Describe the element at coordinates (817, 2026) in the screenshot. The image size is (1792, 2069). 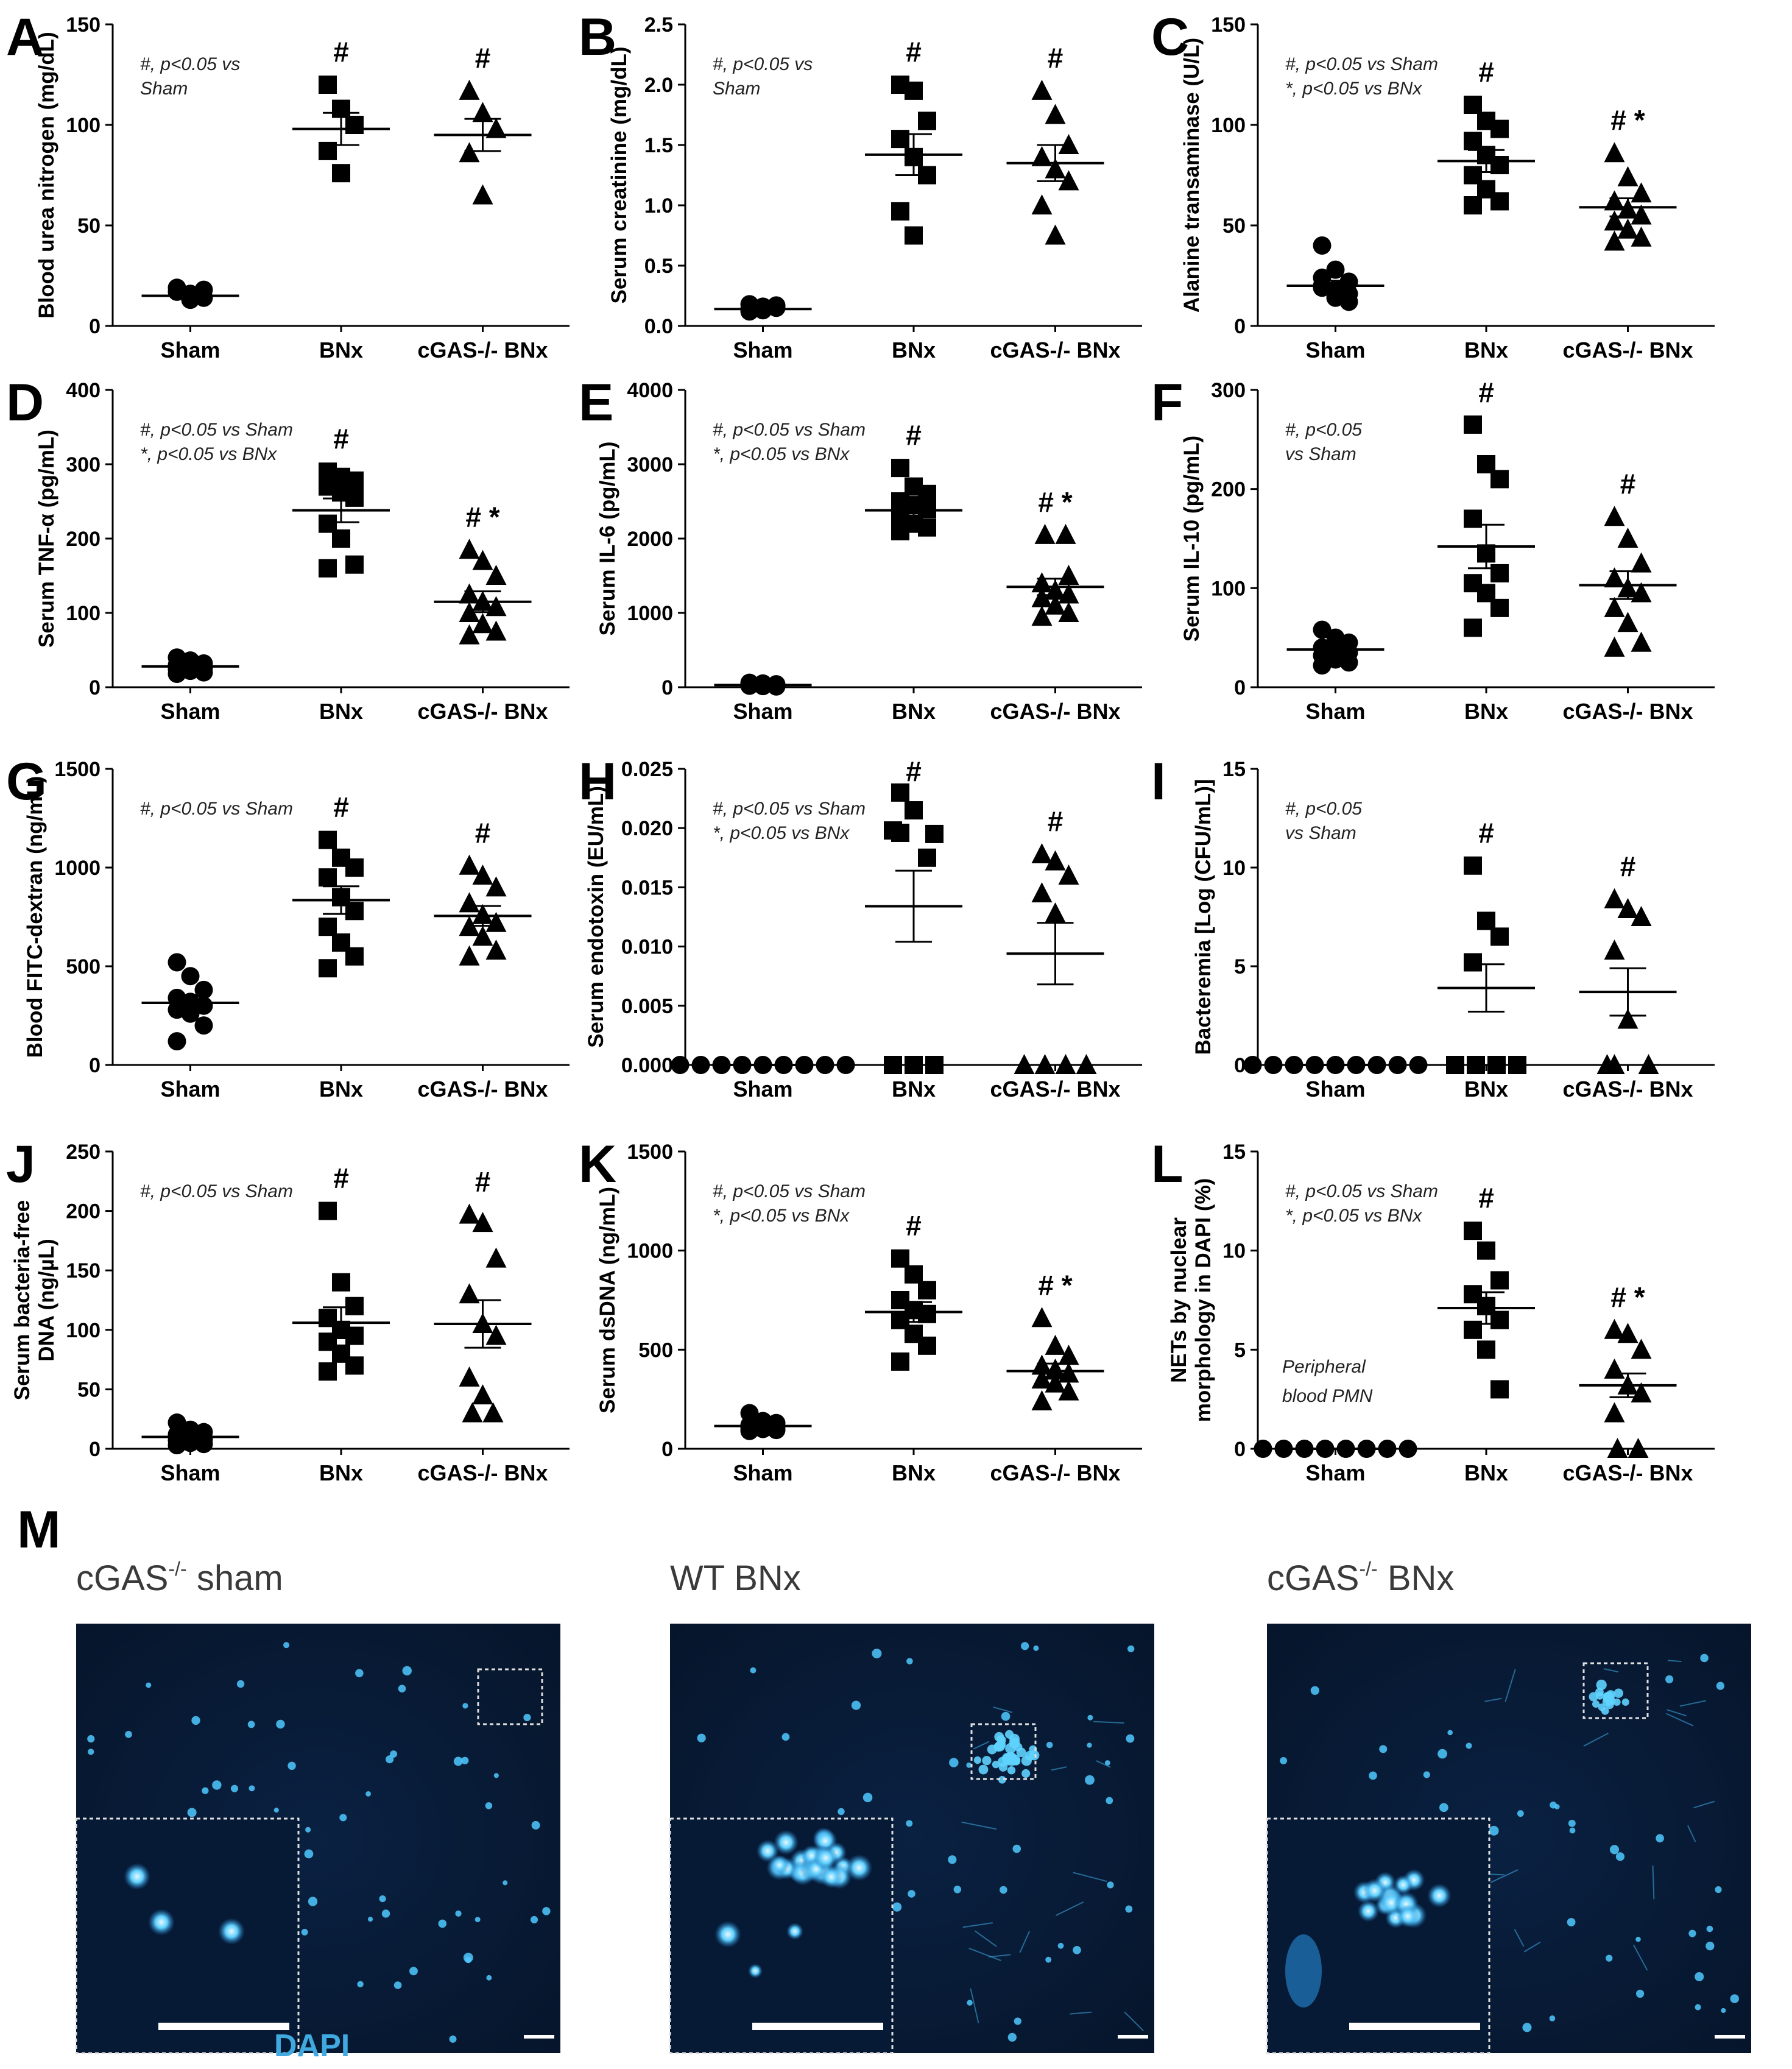
I see `inset-scale-bar` at that location.